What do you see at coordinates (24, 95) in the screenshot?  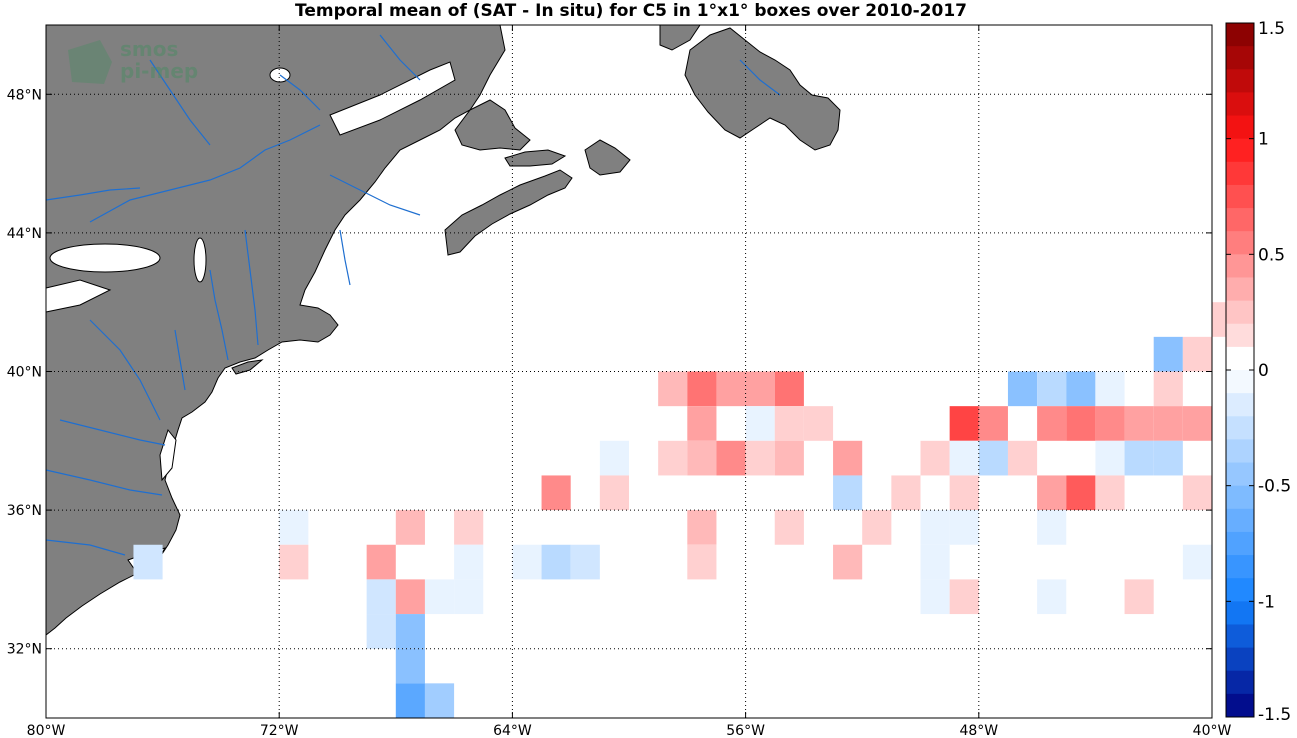 I see `lat-tick-label: 48°N` at bounding box center [24, 95].